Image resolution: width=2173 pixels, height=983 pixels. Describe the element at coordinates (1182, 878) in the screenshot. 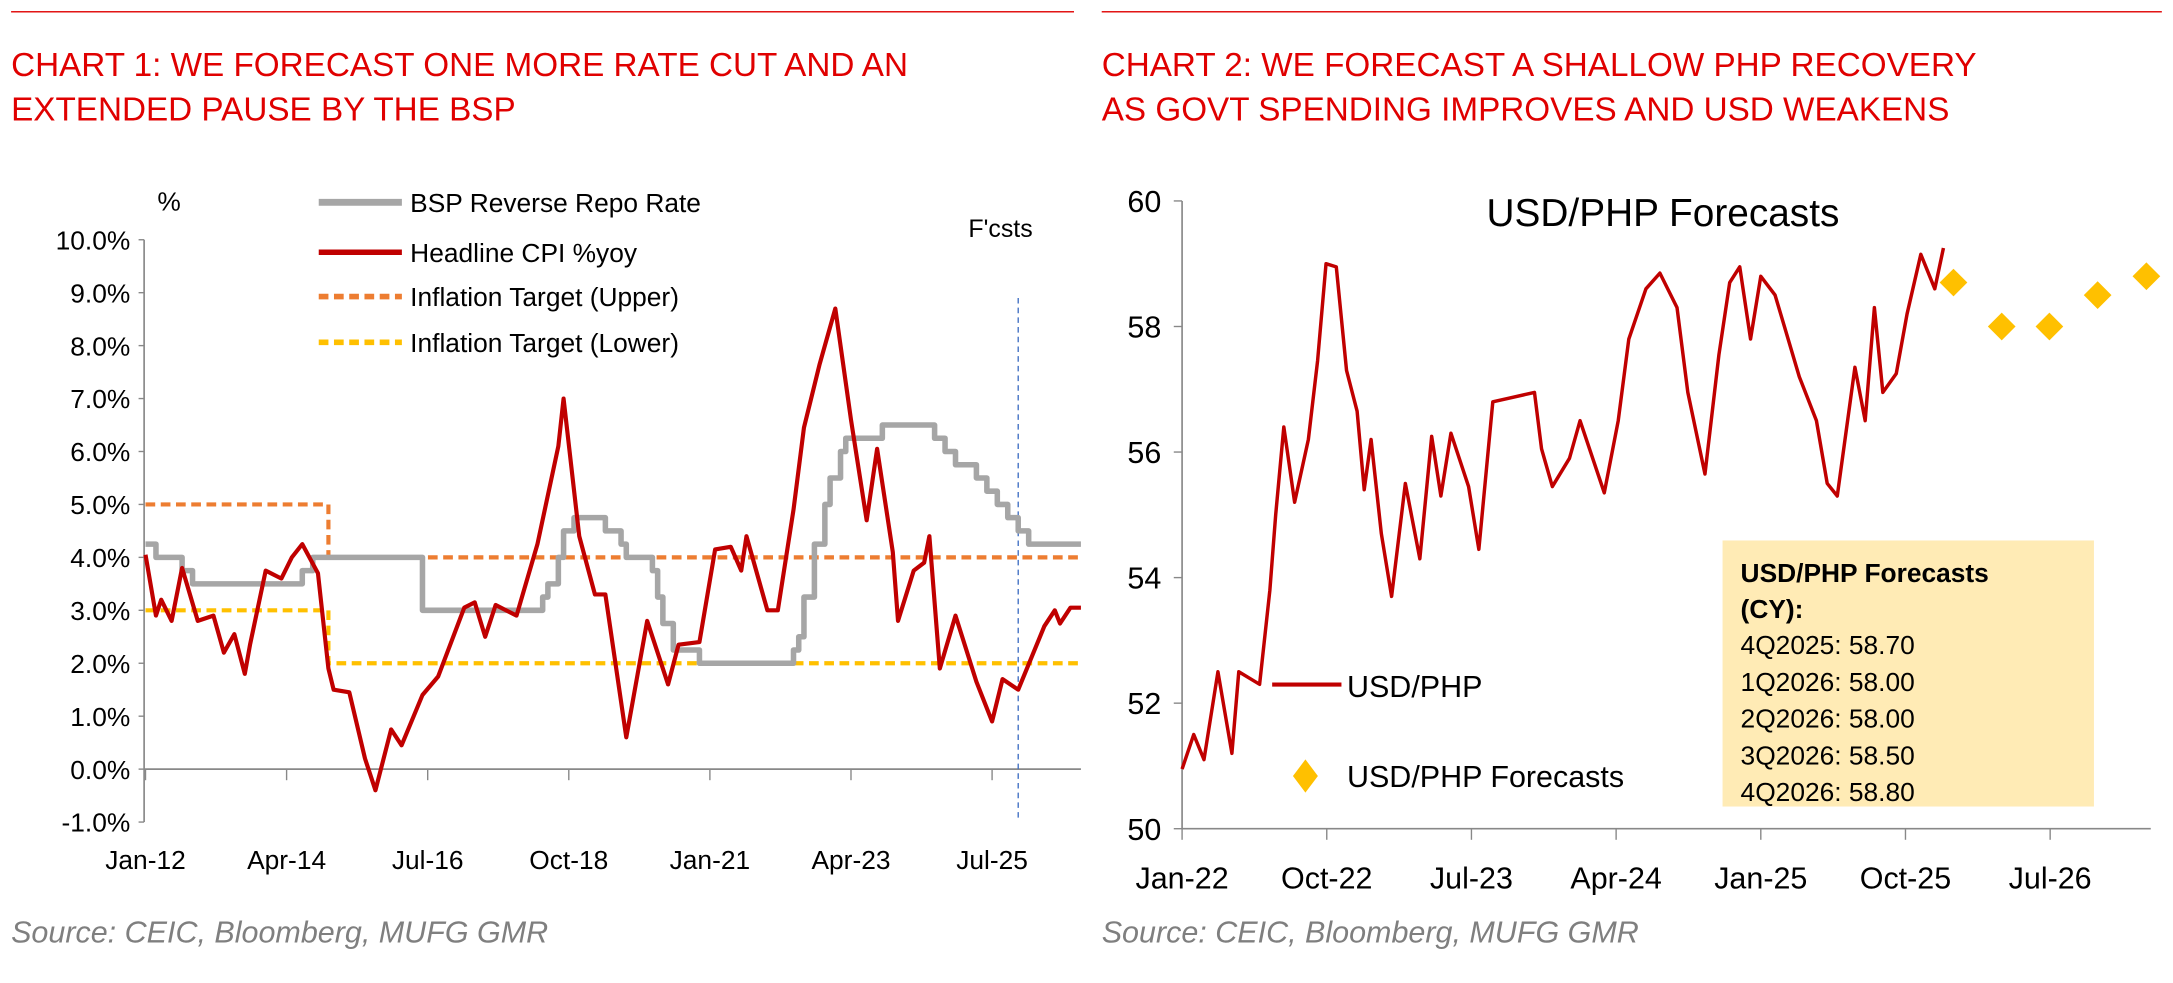

I see `x-tick-label: Jan-22` at that location.